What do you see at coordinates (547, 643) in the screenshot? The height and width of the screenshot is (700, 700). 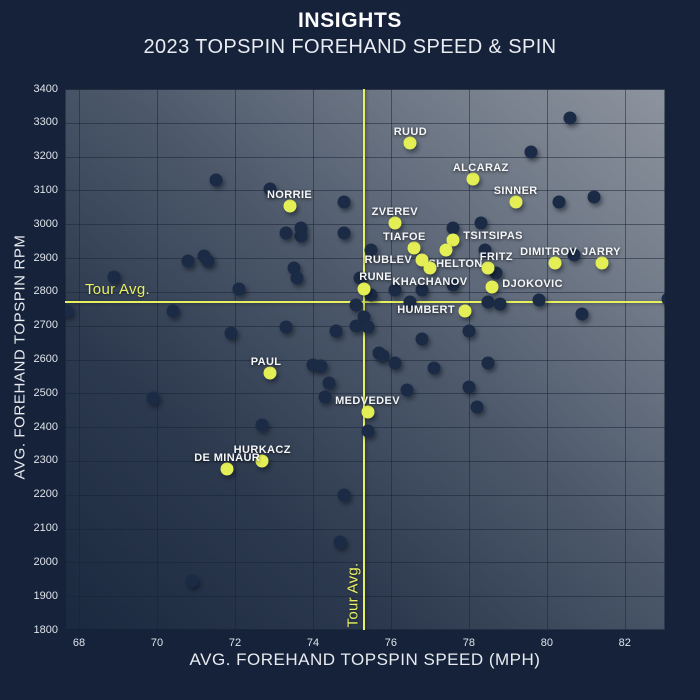 I see `x-tick-label: 80` at bounding box center [547, 643].